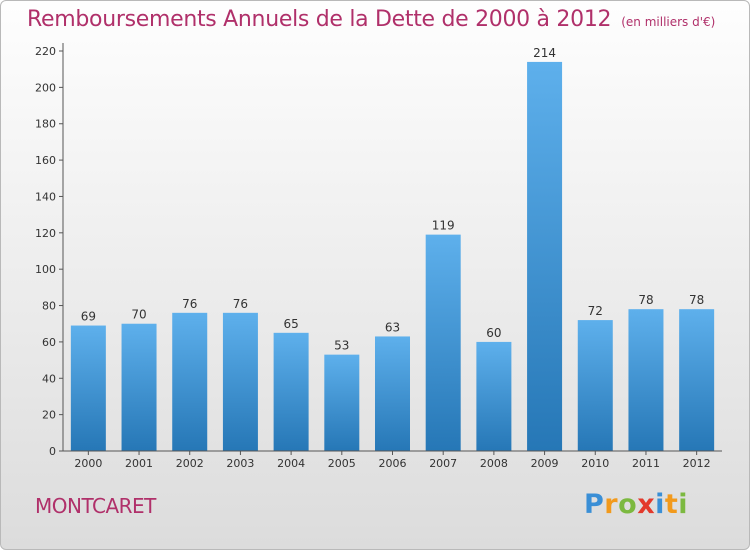 This screenshot has height=550, width=750. Describe the element at coordinates (138, 315) in the screenshot. I see `data-label-2001: 70` at that location.